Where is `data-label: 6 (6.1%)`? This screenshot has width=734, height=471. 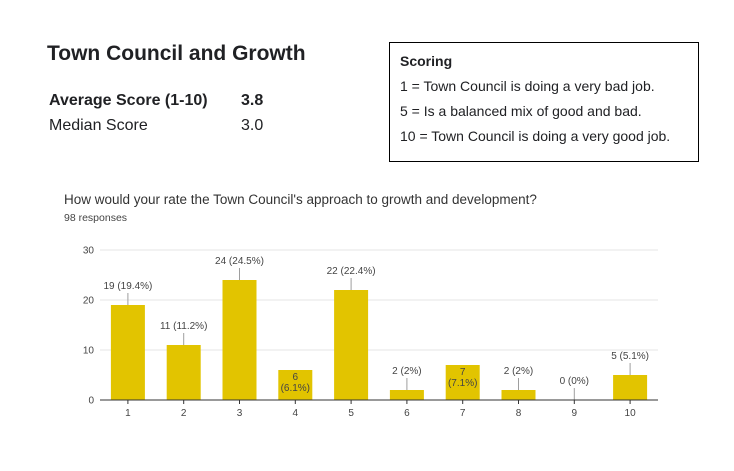
data-label: 6 (6.1%) is located at coordinates (295, 383).